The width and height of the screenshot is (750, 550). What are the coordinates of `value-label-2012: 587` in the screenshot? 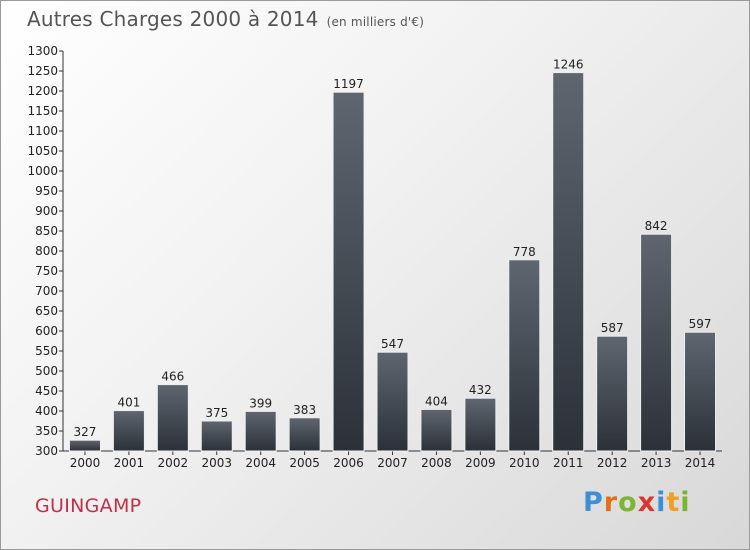 It's located at (612, 328).